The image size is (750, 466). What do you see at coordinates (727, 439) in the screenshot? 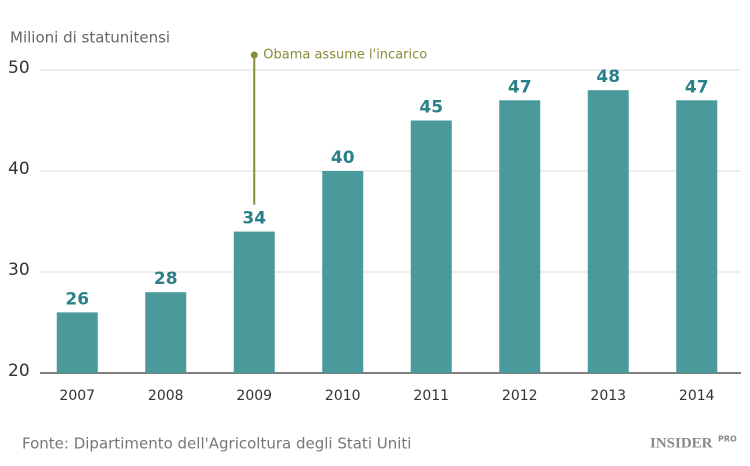
I see `logo-sup: PRO` at bounding box center [727, 439].